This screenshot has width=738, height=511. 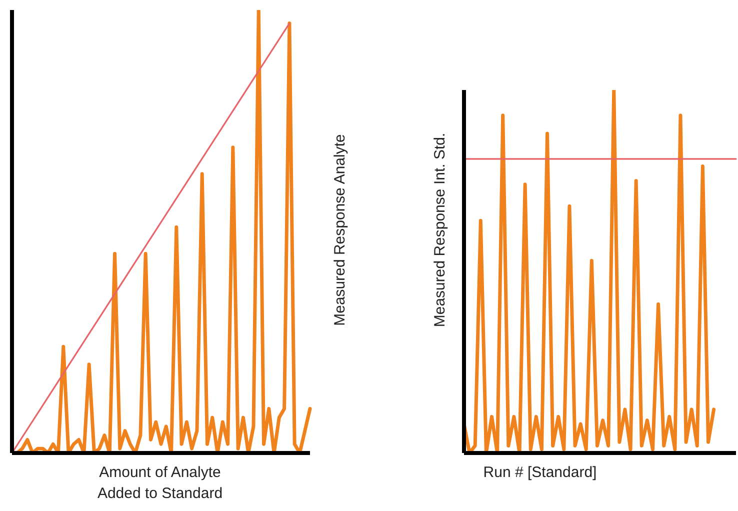 I want to click on y-axis-title: Measured Response Int. Std., so click(x=440, y=230).